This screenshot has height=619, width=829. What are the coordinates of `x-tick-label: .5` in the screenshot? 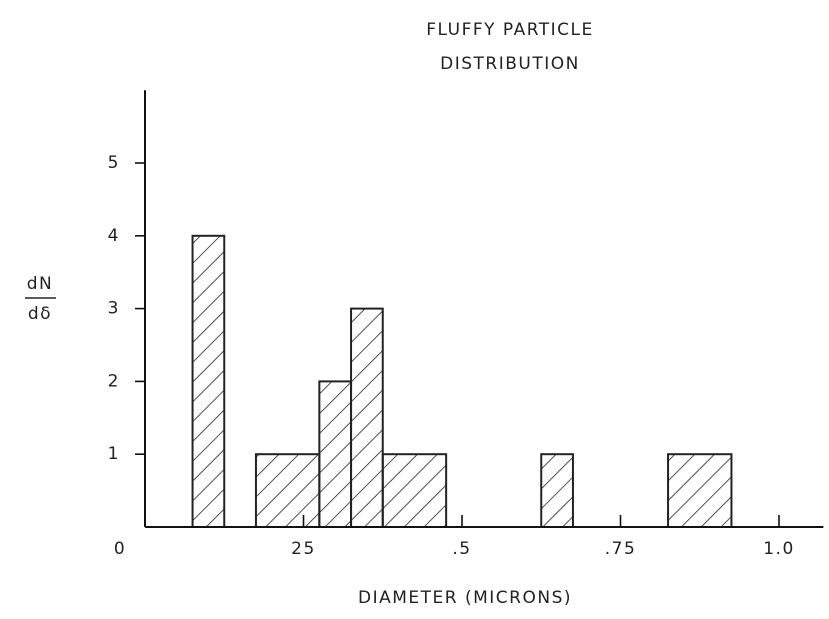 It's located at (461, 549).